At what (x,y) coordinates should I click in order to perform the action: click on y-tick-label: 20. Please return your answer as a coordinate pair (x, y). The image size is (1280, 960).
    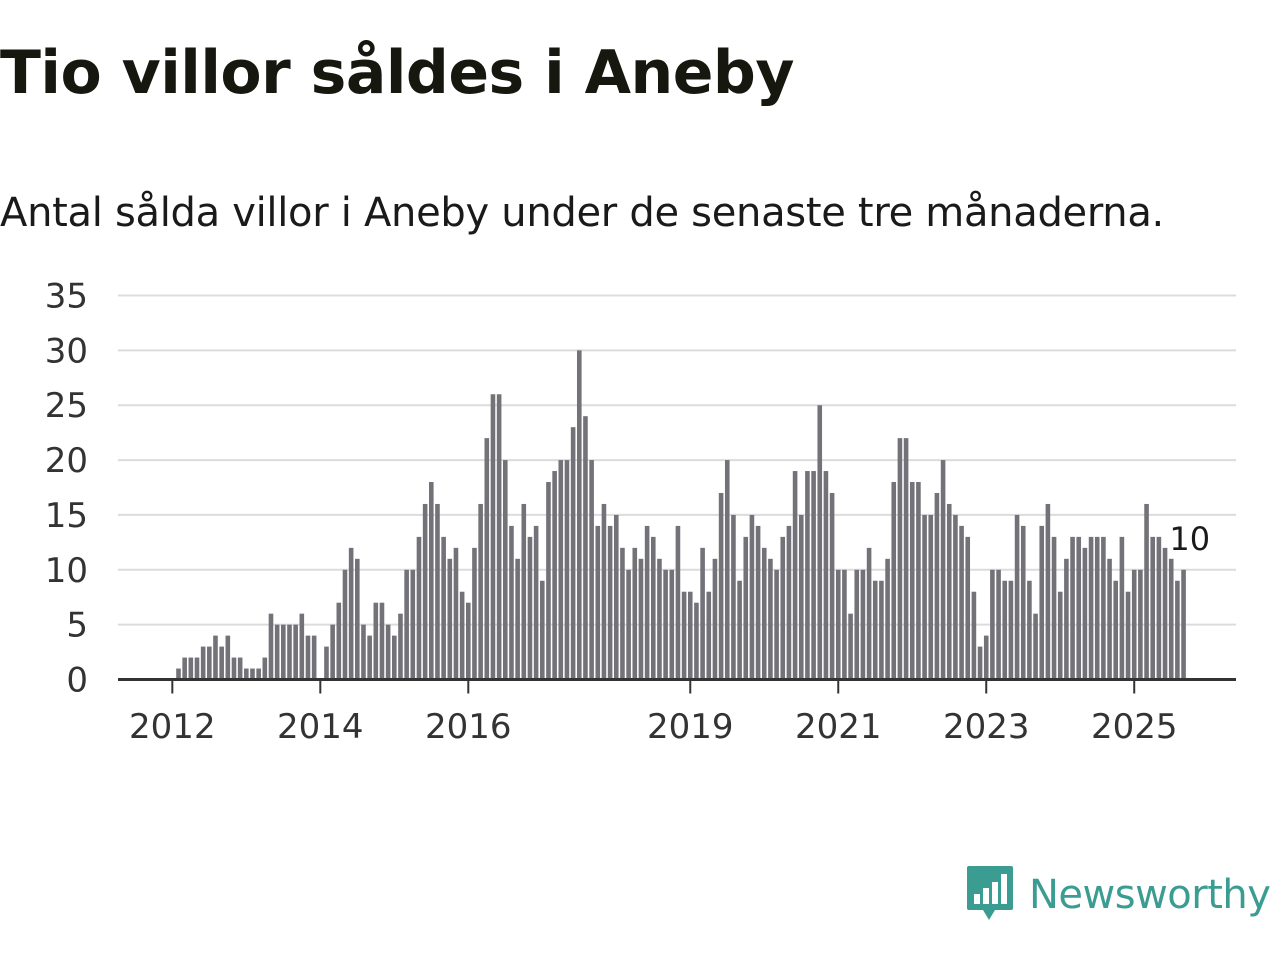
    Looking at the image, I should click on (66, 461).